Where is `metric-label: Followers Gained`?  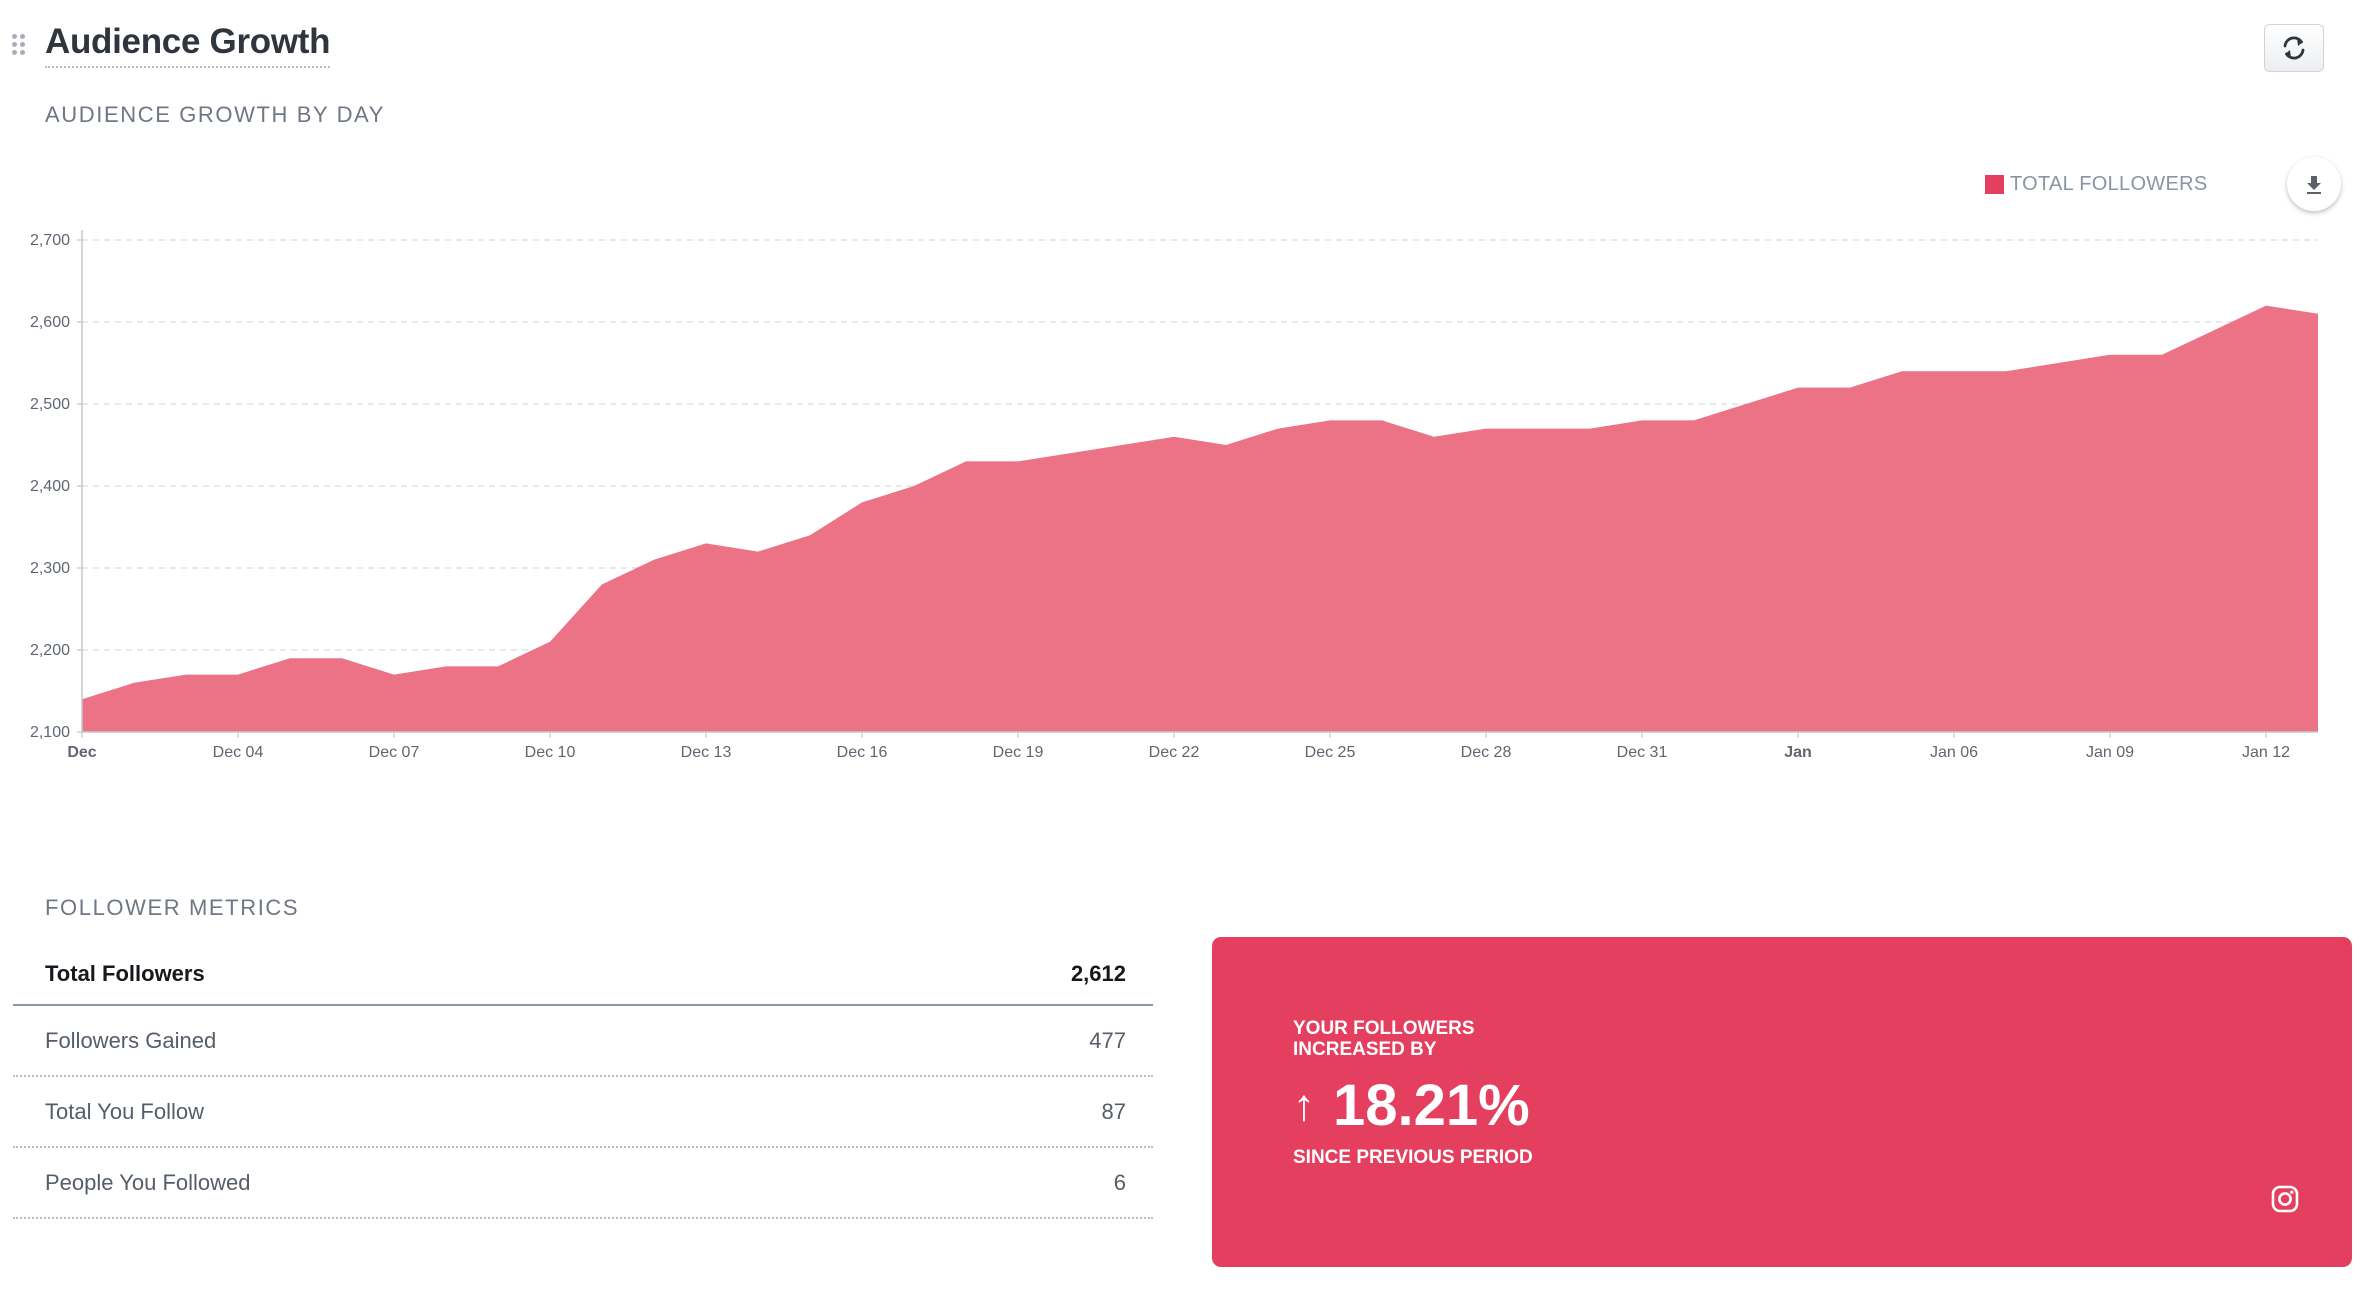
metric-label: Followers Gained is located at coordinates (131, 1040).